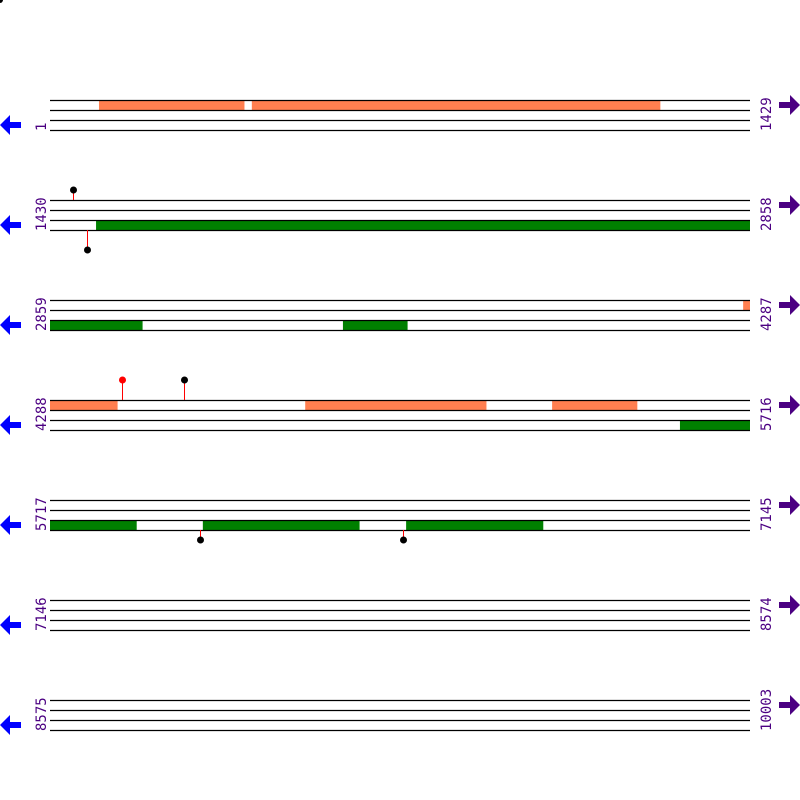 The height and width of the screenshot is (800, 800). Describe the element at coordinates (400, 712) in the screenshot. I see `sequence-row: 8575 10003` at that location.